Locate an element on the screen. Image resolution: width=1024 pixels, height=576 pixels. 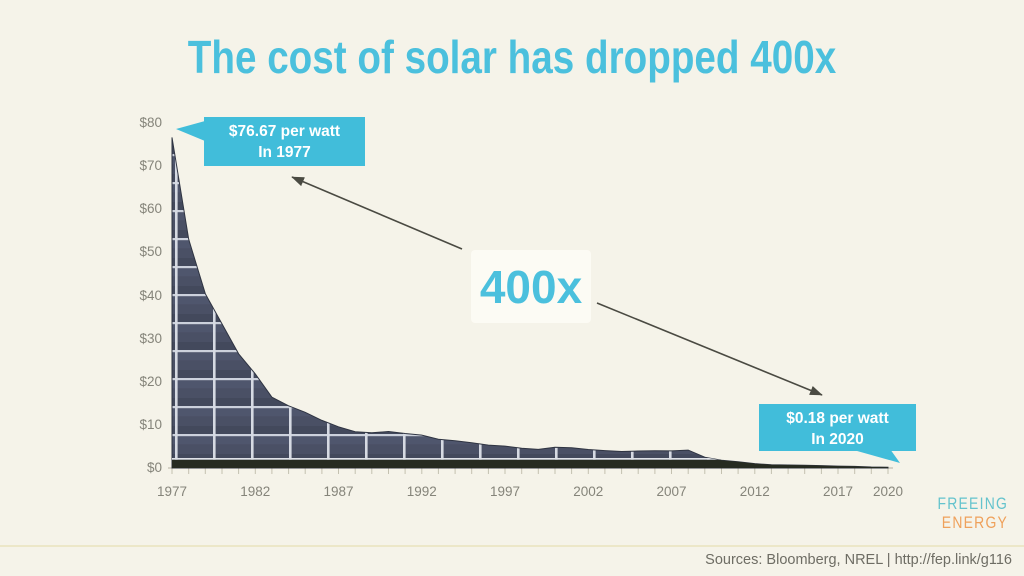
x-axis-label: 1992 is located at coordinates (421, 491).